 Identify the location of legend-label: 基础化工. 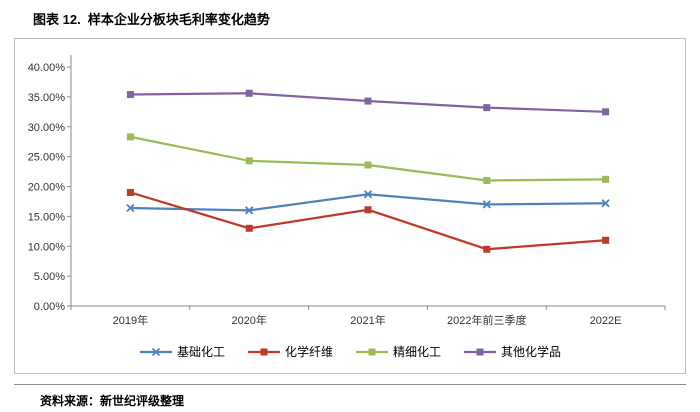
(200, 352).